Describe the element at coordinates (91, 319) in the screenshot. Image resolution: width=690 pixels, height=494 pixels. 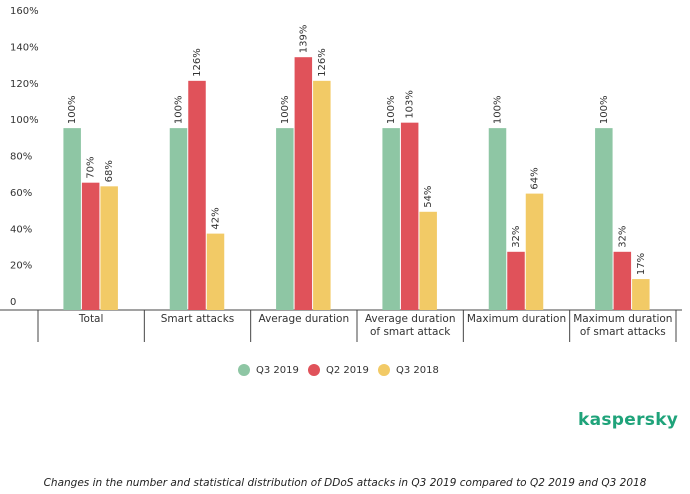
I see `x-tick-label: Total` at that location.